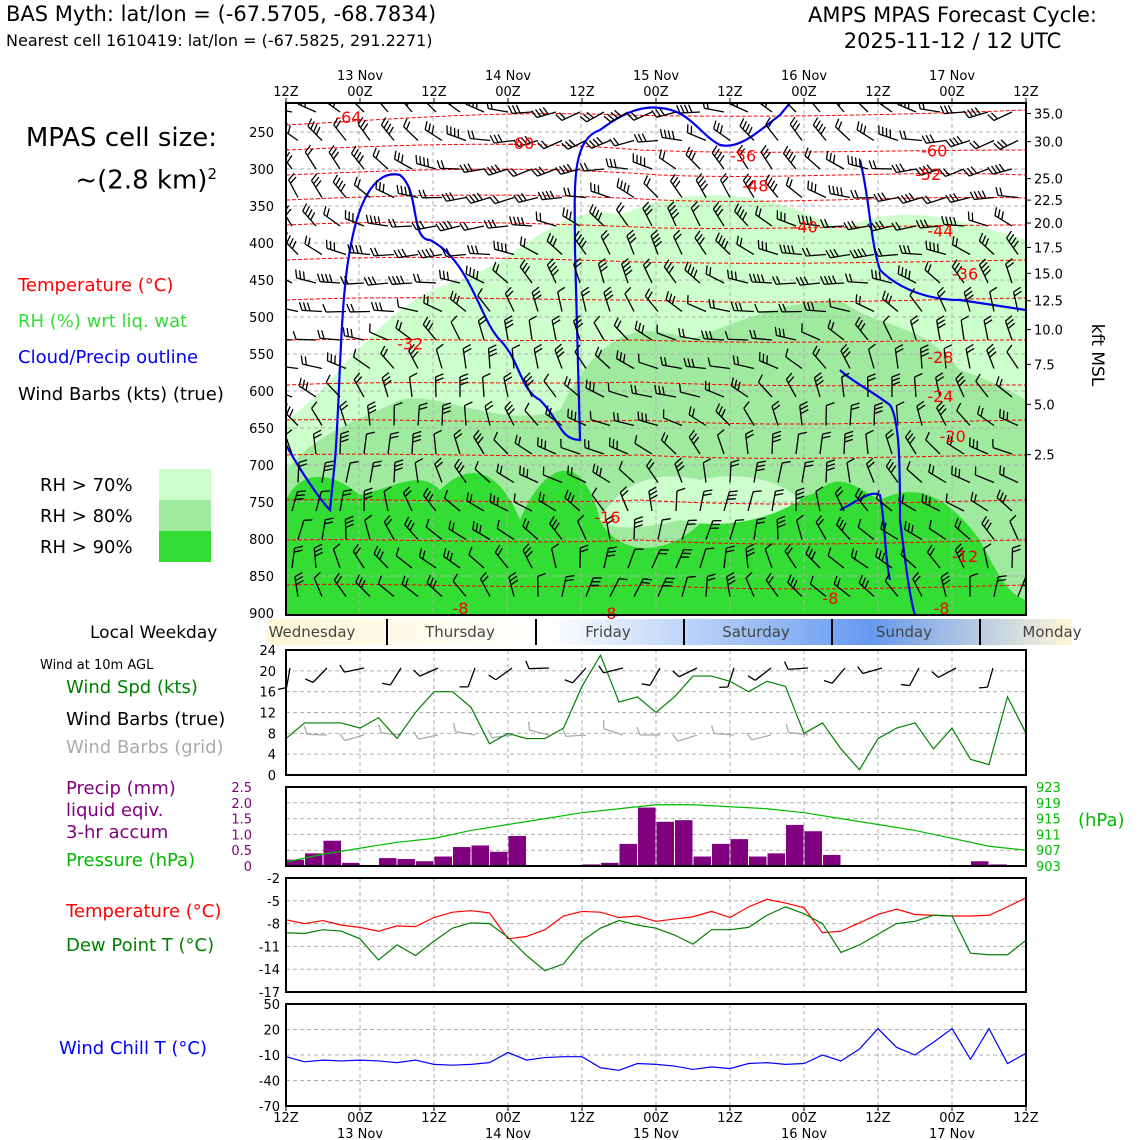 The image size is (1140, 1140). Describe the element at coordinates (267, 714) in the screenshot. I see `wind-ytick-label: 12` at that location.